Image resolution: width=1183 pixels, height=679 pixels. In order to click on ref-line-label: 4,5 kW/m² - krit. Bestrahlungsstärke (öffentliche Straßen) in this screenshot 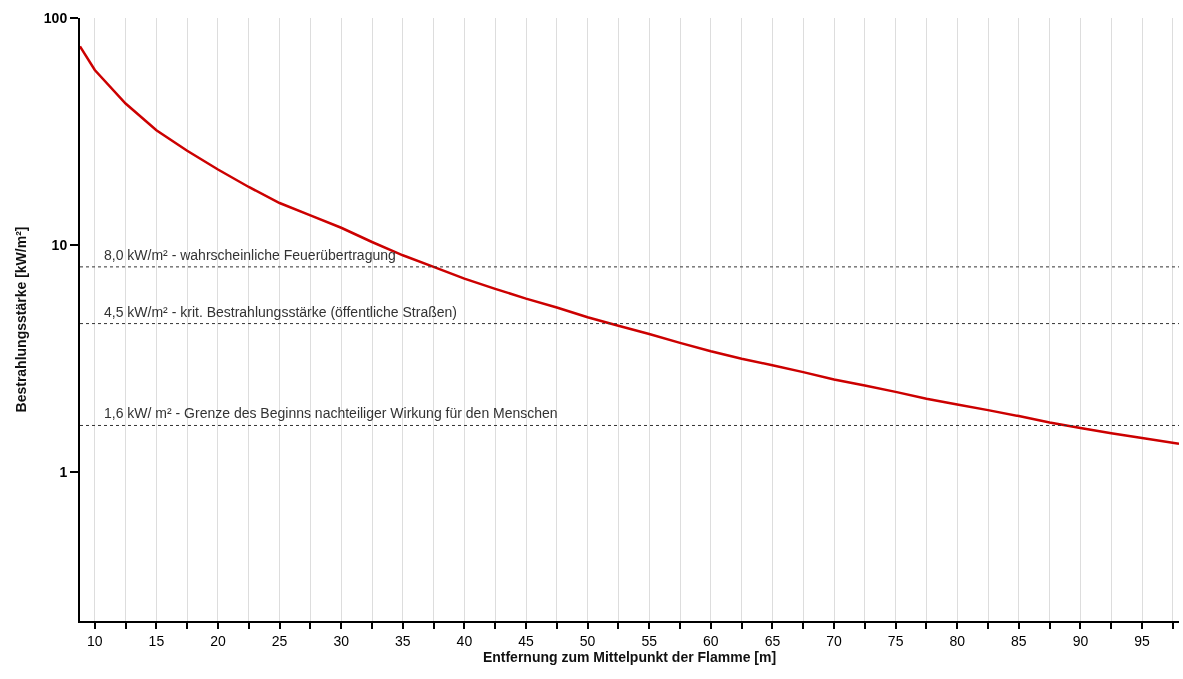, I will do `click(280, 312)`.